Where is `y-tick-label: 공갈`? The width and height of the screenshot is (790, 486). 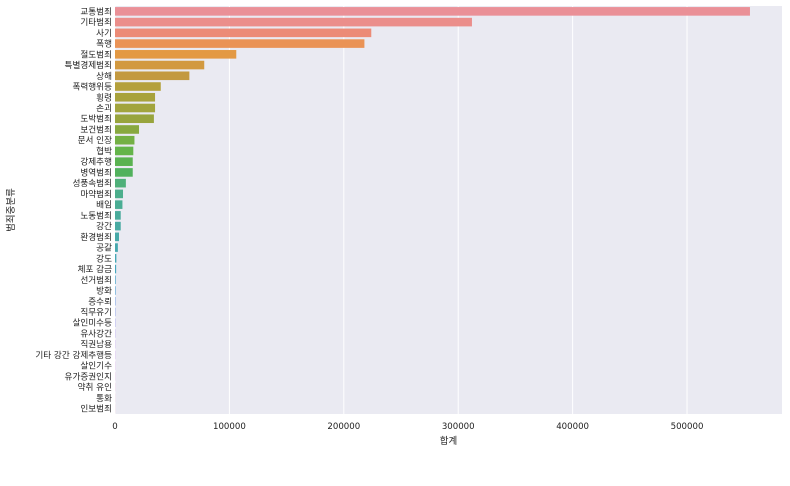
y-tick-label: 공갈 is located at coordinates (104, 248).